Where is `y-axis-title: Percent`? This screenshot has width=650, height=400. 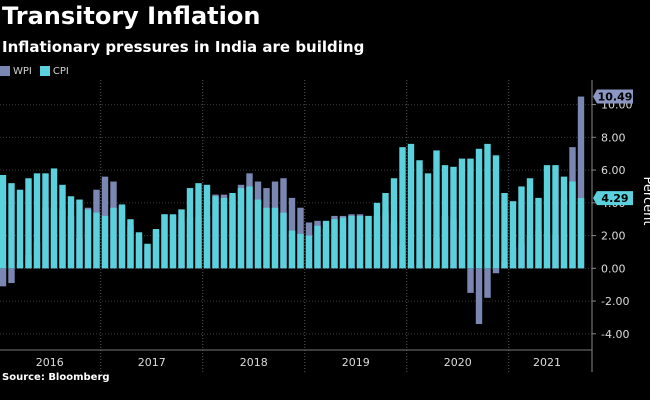 y-axis-title: Percent is located at coordinates (645, 201).